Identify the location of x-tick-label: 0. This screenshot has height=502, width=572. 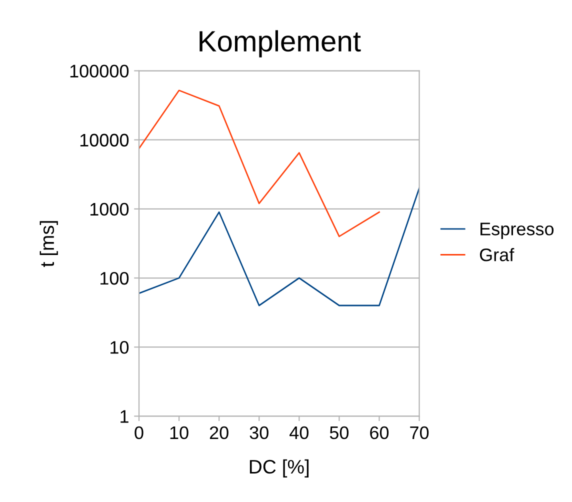
(139, 433).